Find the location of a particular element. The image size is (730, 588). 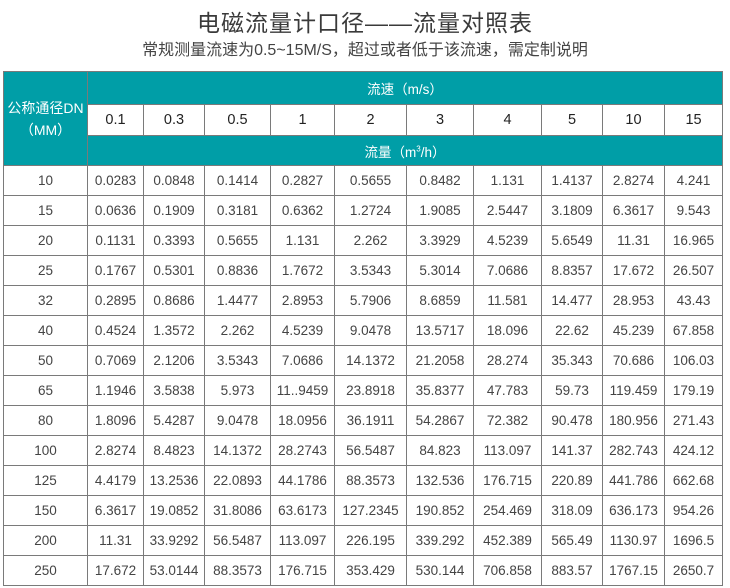

flow-cell: 35.343 is located at coordinates (572, 360).